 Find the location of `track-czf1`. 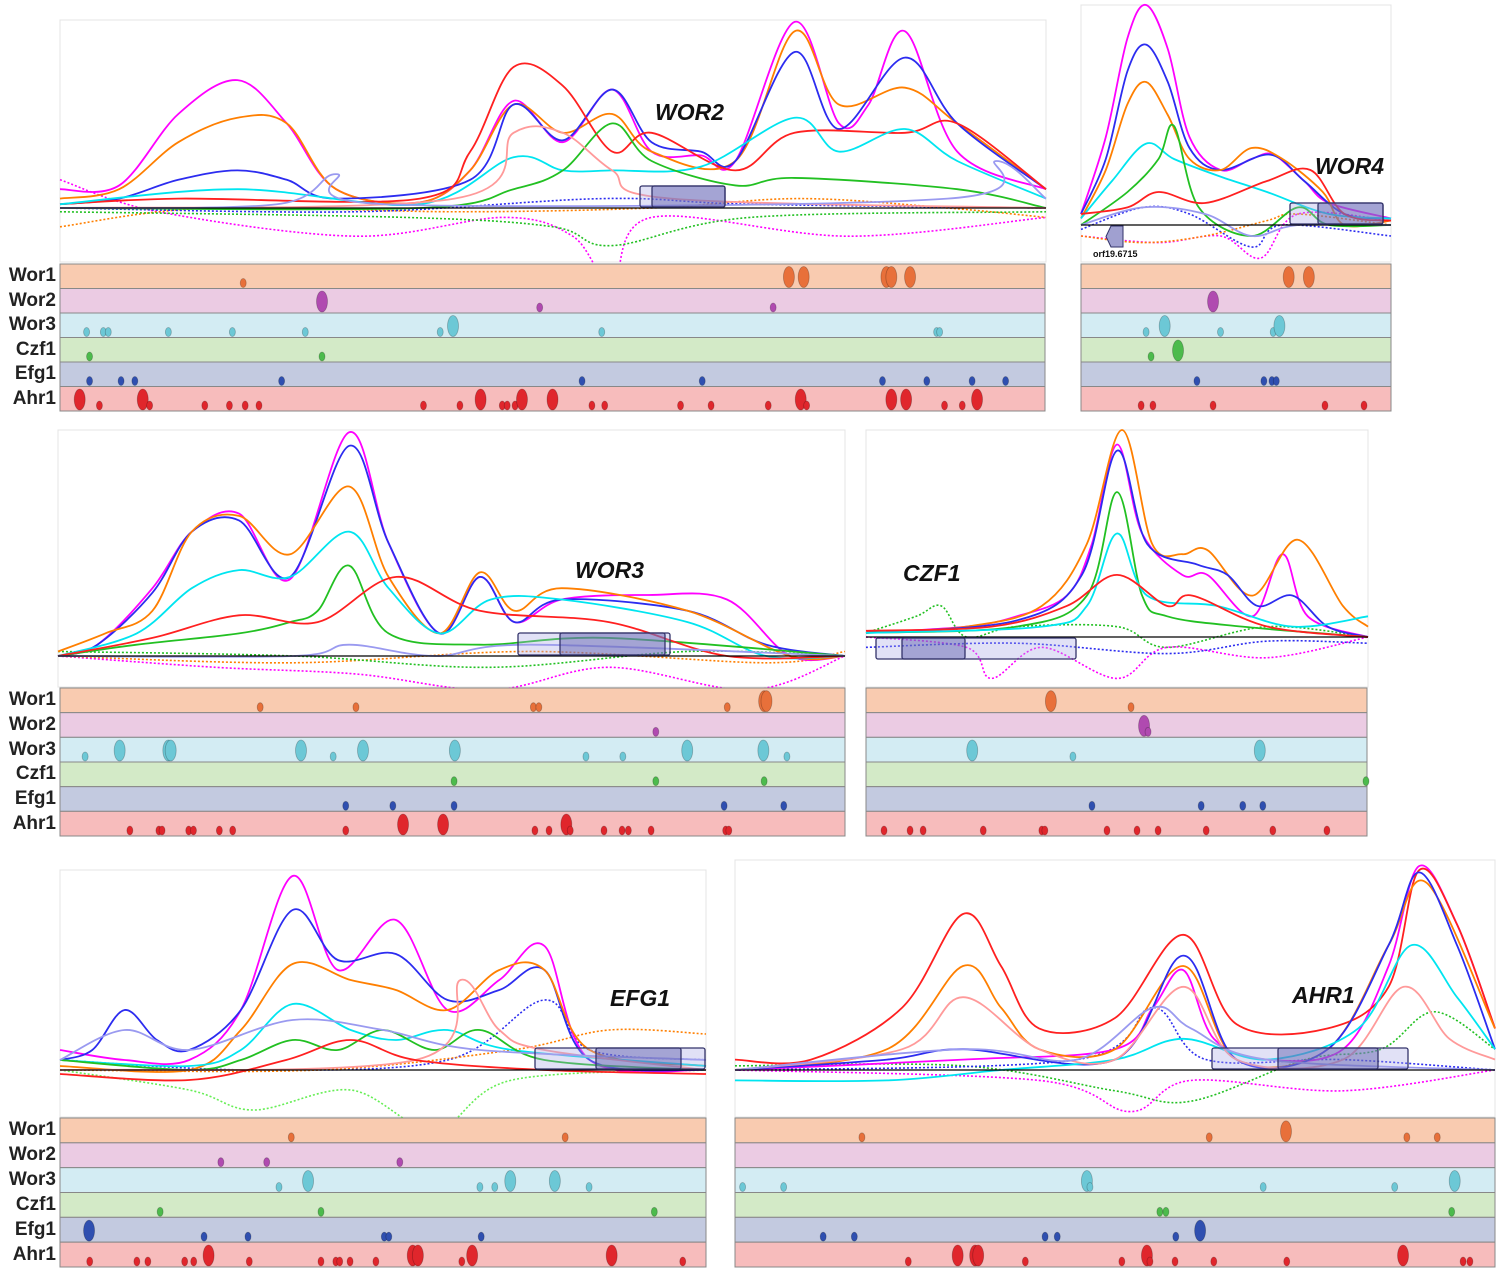

track-czf1 is located at coordinates (552, 350).